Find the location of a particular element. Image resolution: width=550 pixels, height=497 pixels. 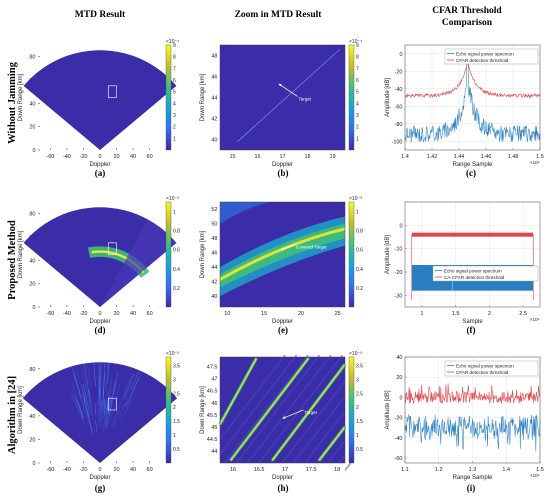

threshold-band is located at coordinates (472, 234).